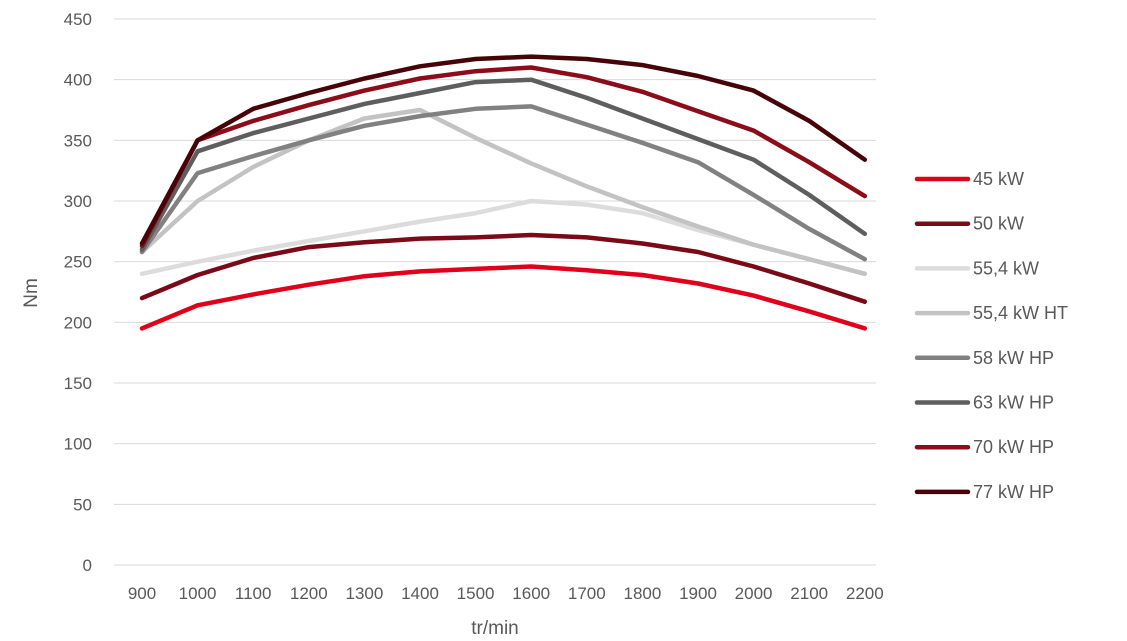 This screenshot has height=641, width=1127. What do you see at coordinates (78, 444) in the screenshot?
I see `y-tick-label: 100` at bounding box center [78, 444].